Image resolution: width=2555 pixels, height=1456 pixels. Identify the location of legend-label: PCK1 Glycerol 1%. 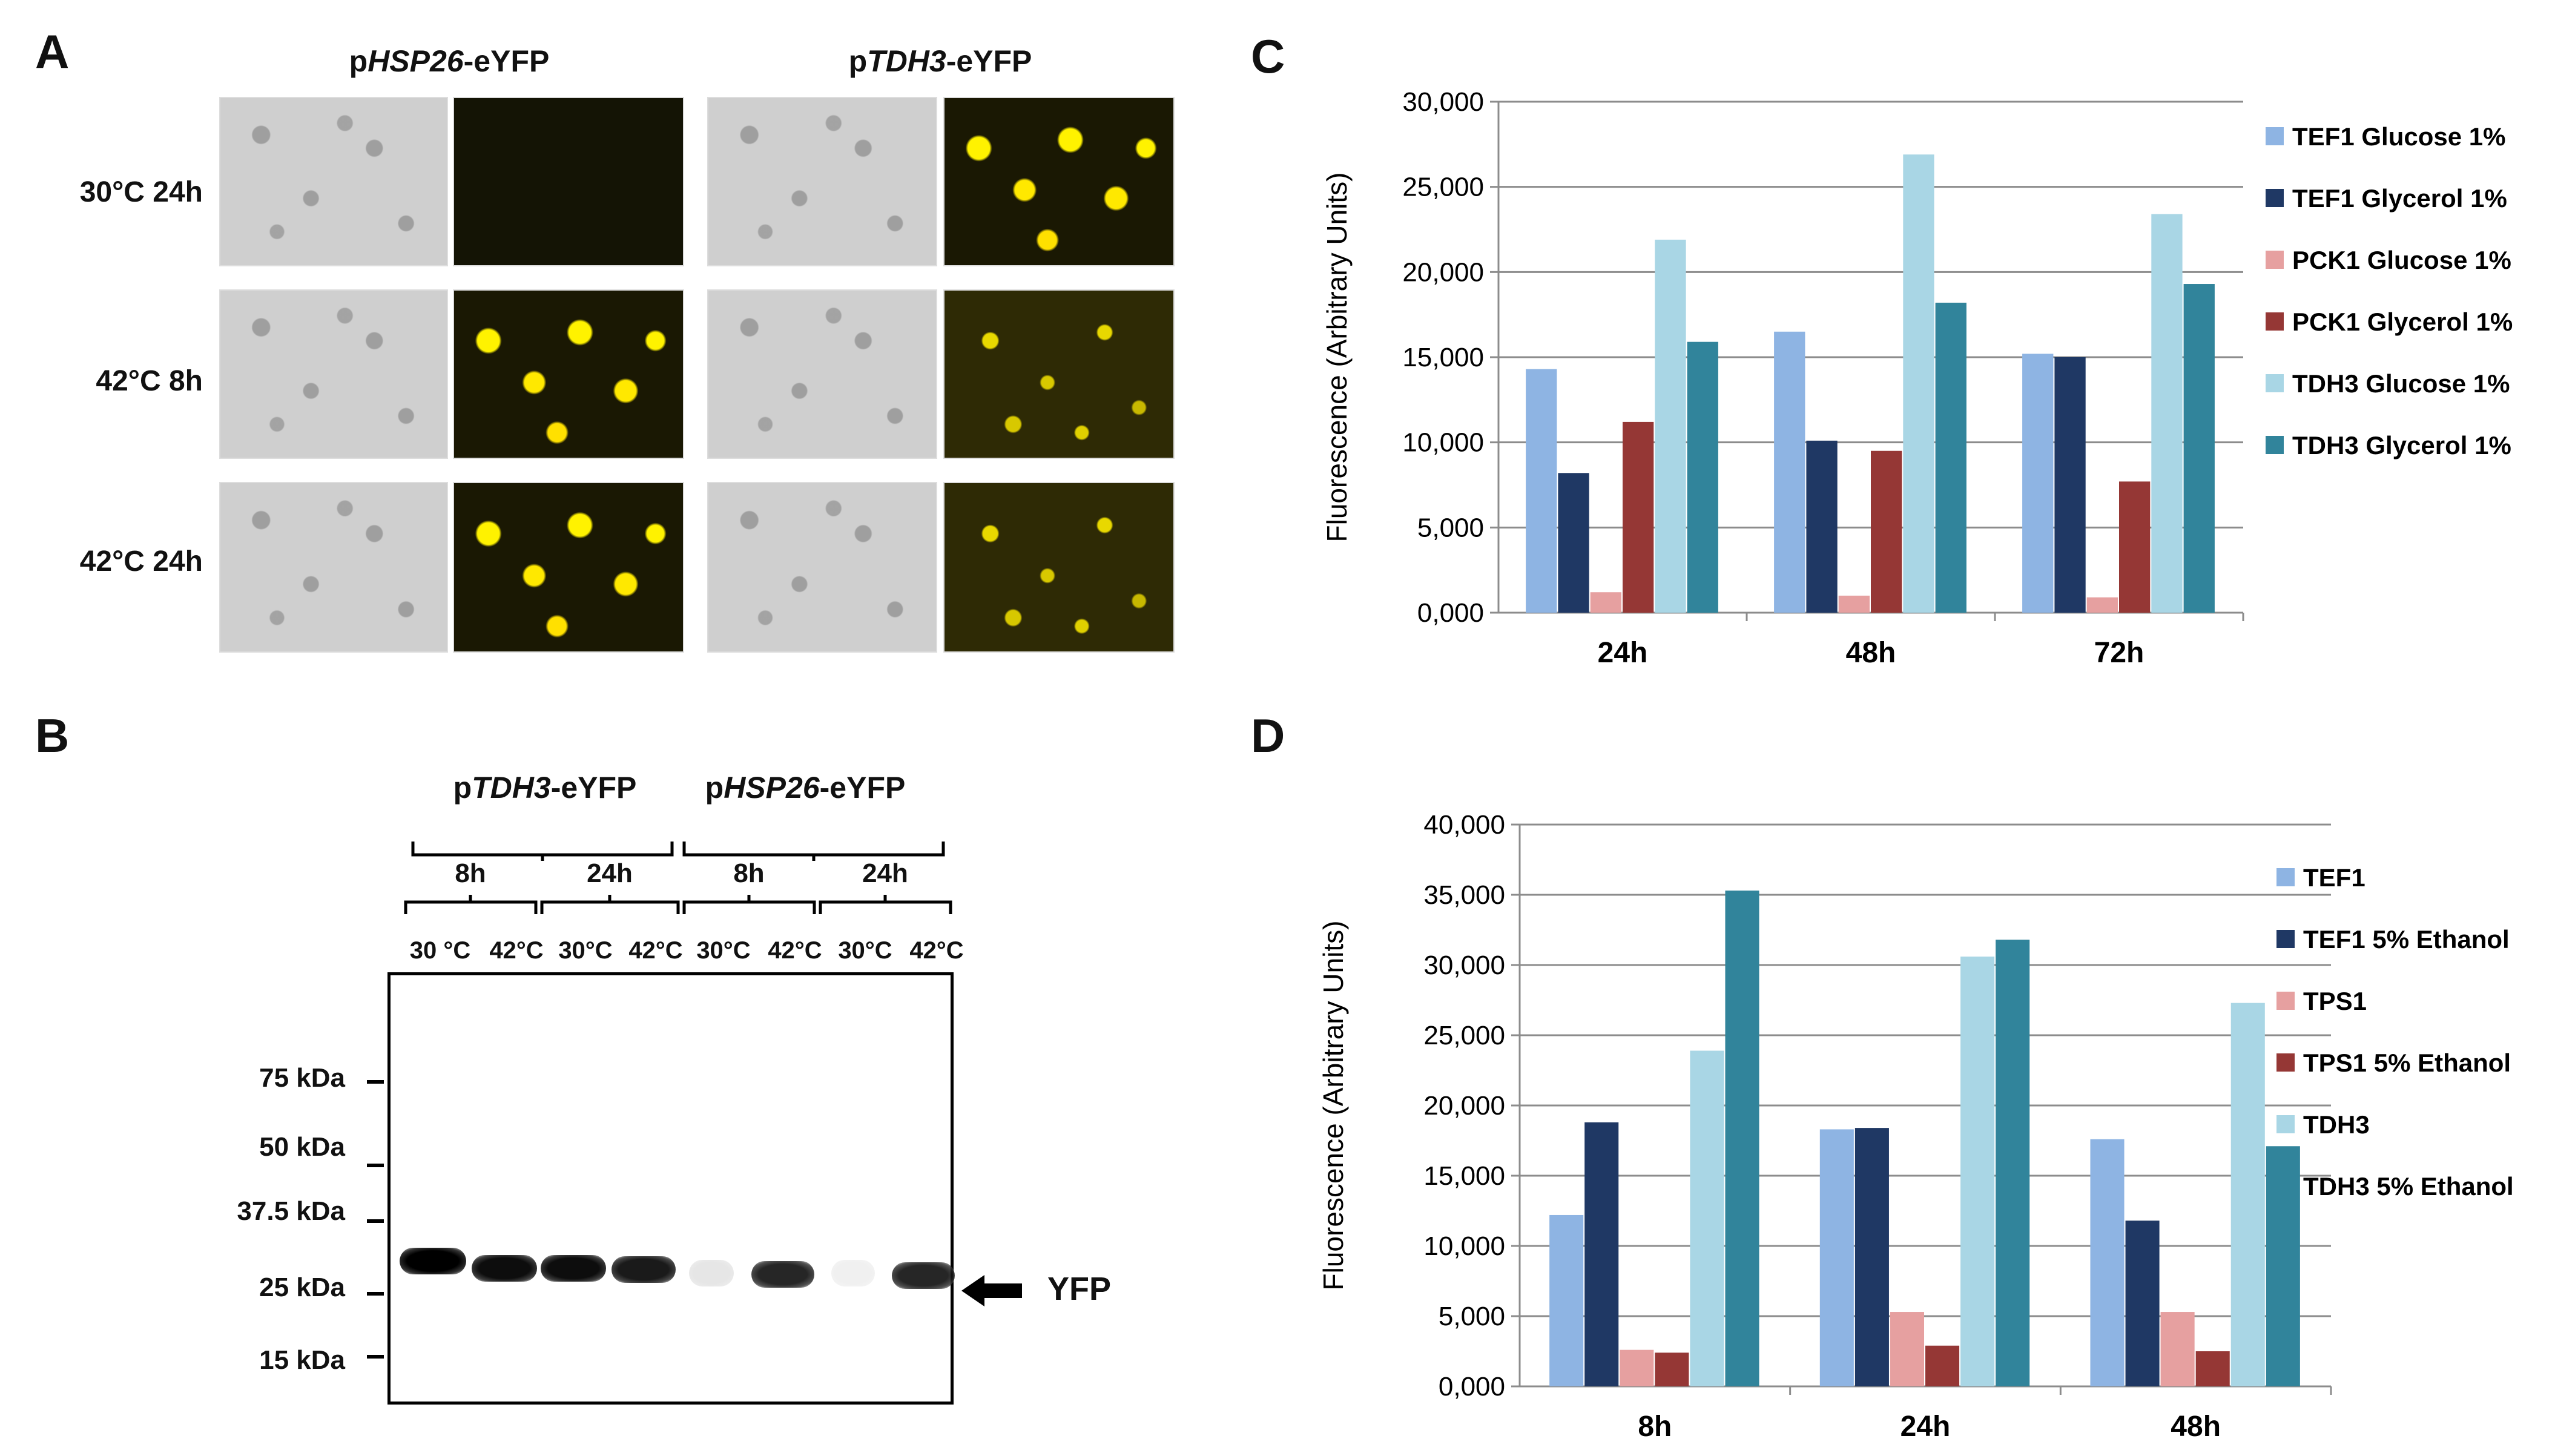
(2402, 322).